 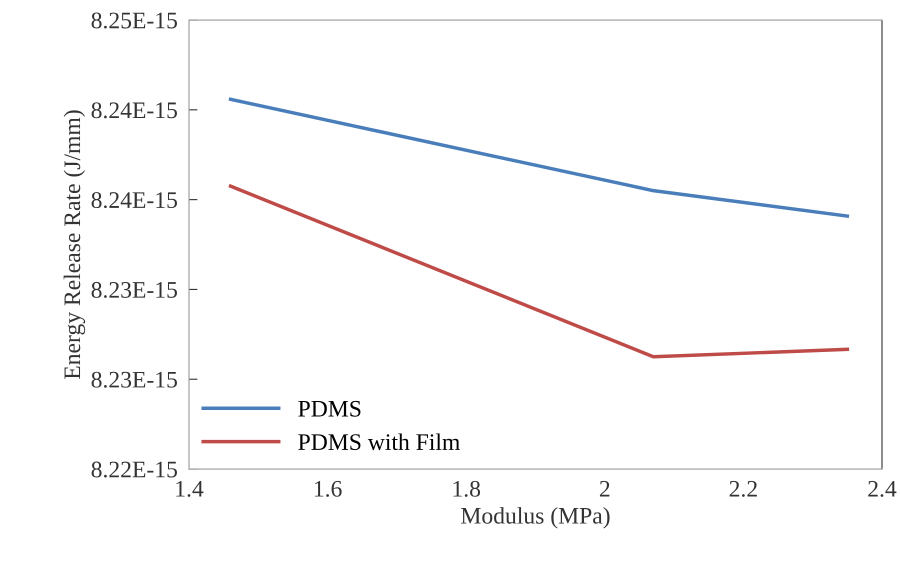 I want to click on x-tick-label: 2.2, so click(x=743, y=488).